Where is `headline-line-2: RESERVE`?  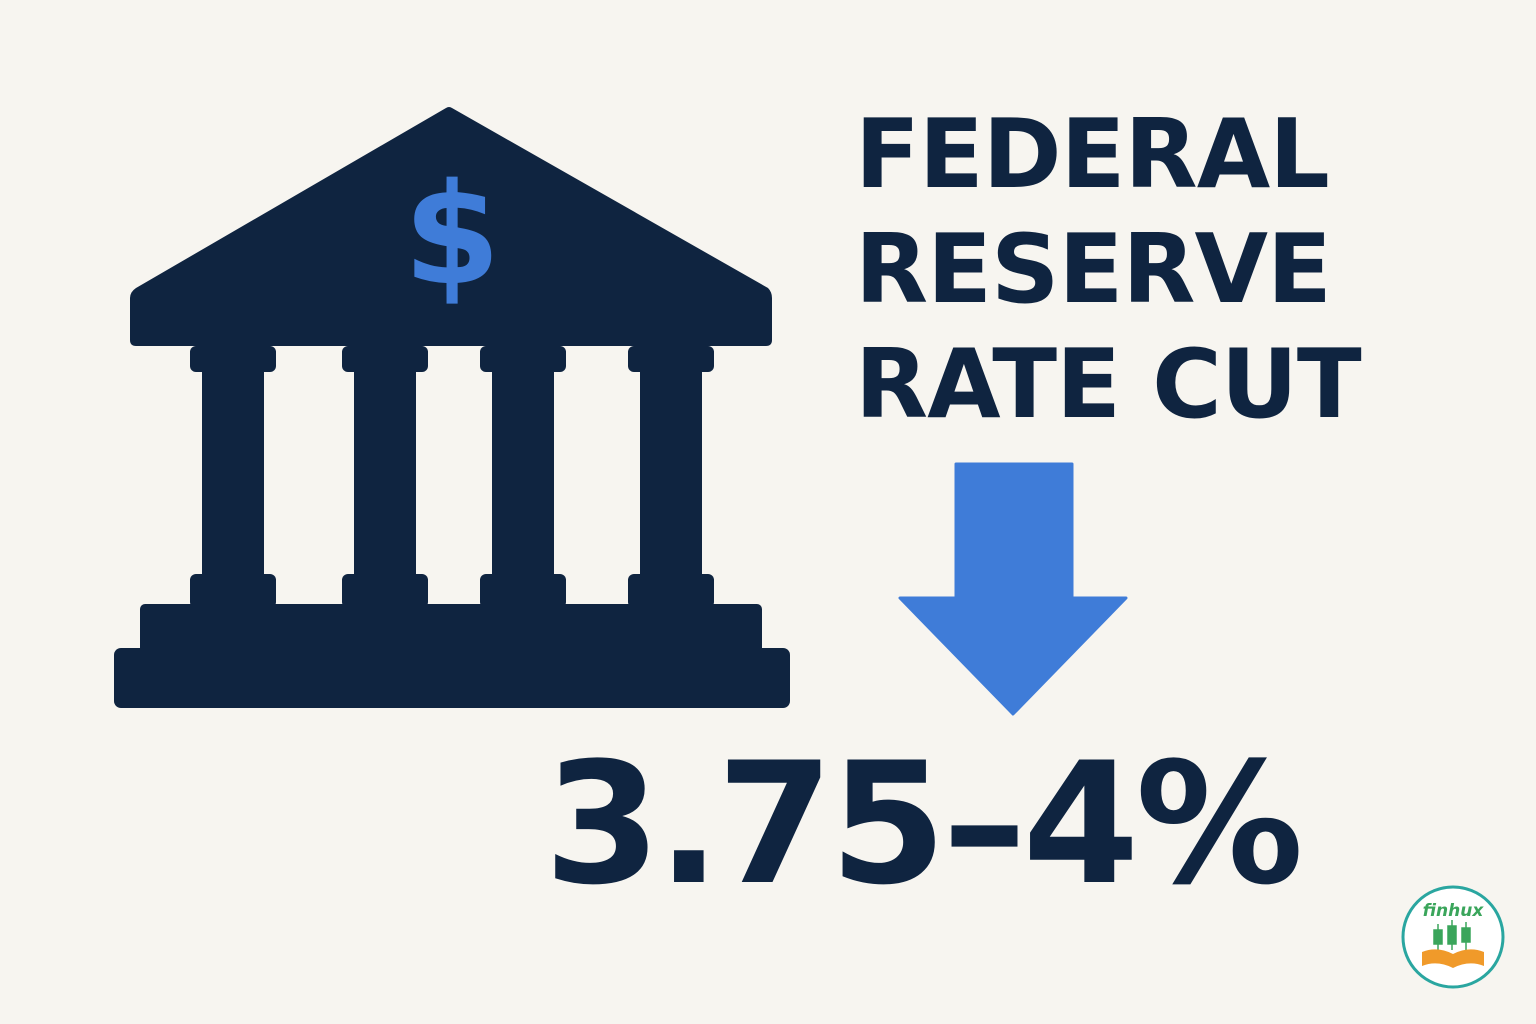
headline-line-2: RESERVE is located at coordinates (1093, 270).